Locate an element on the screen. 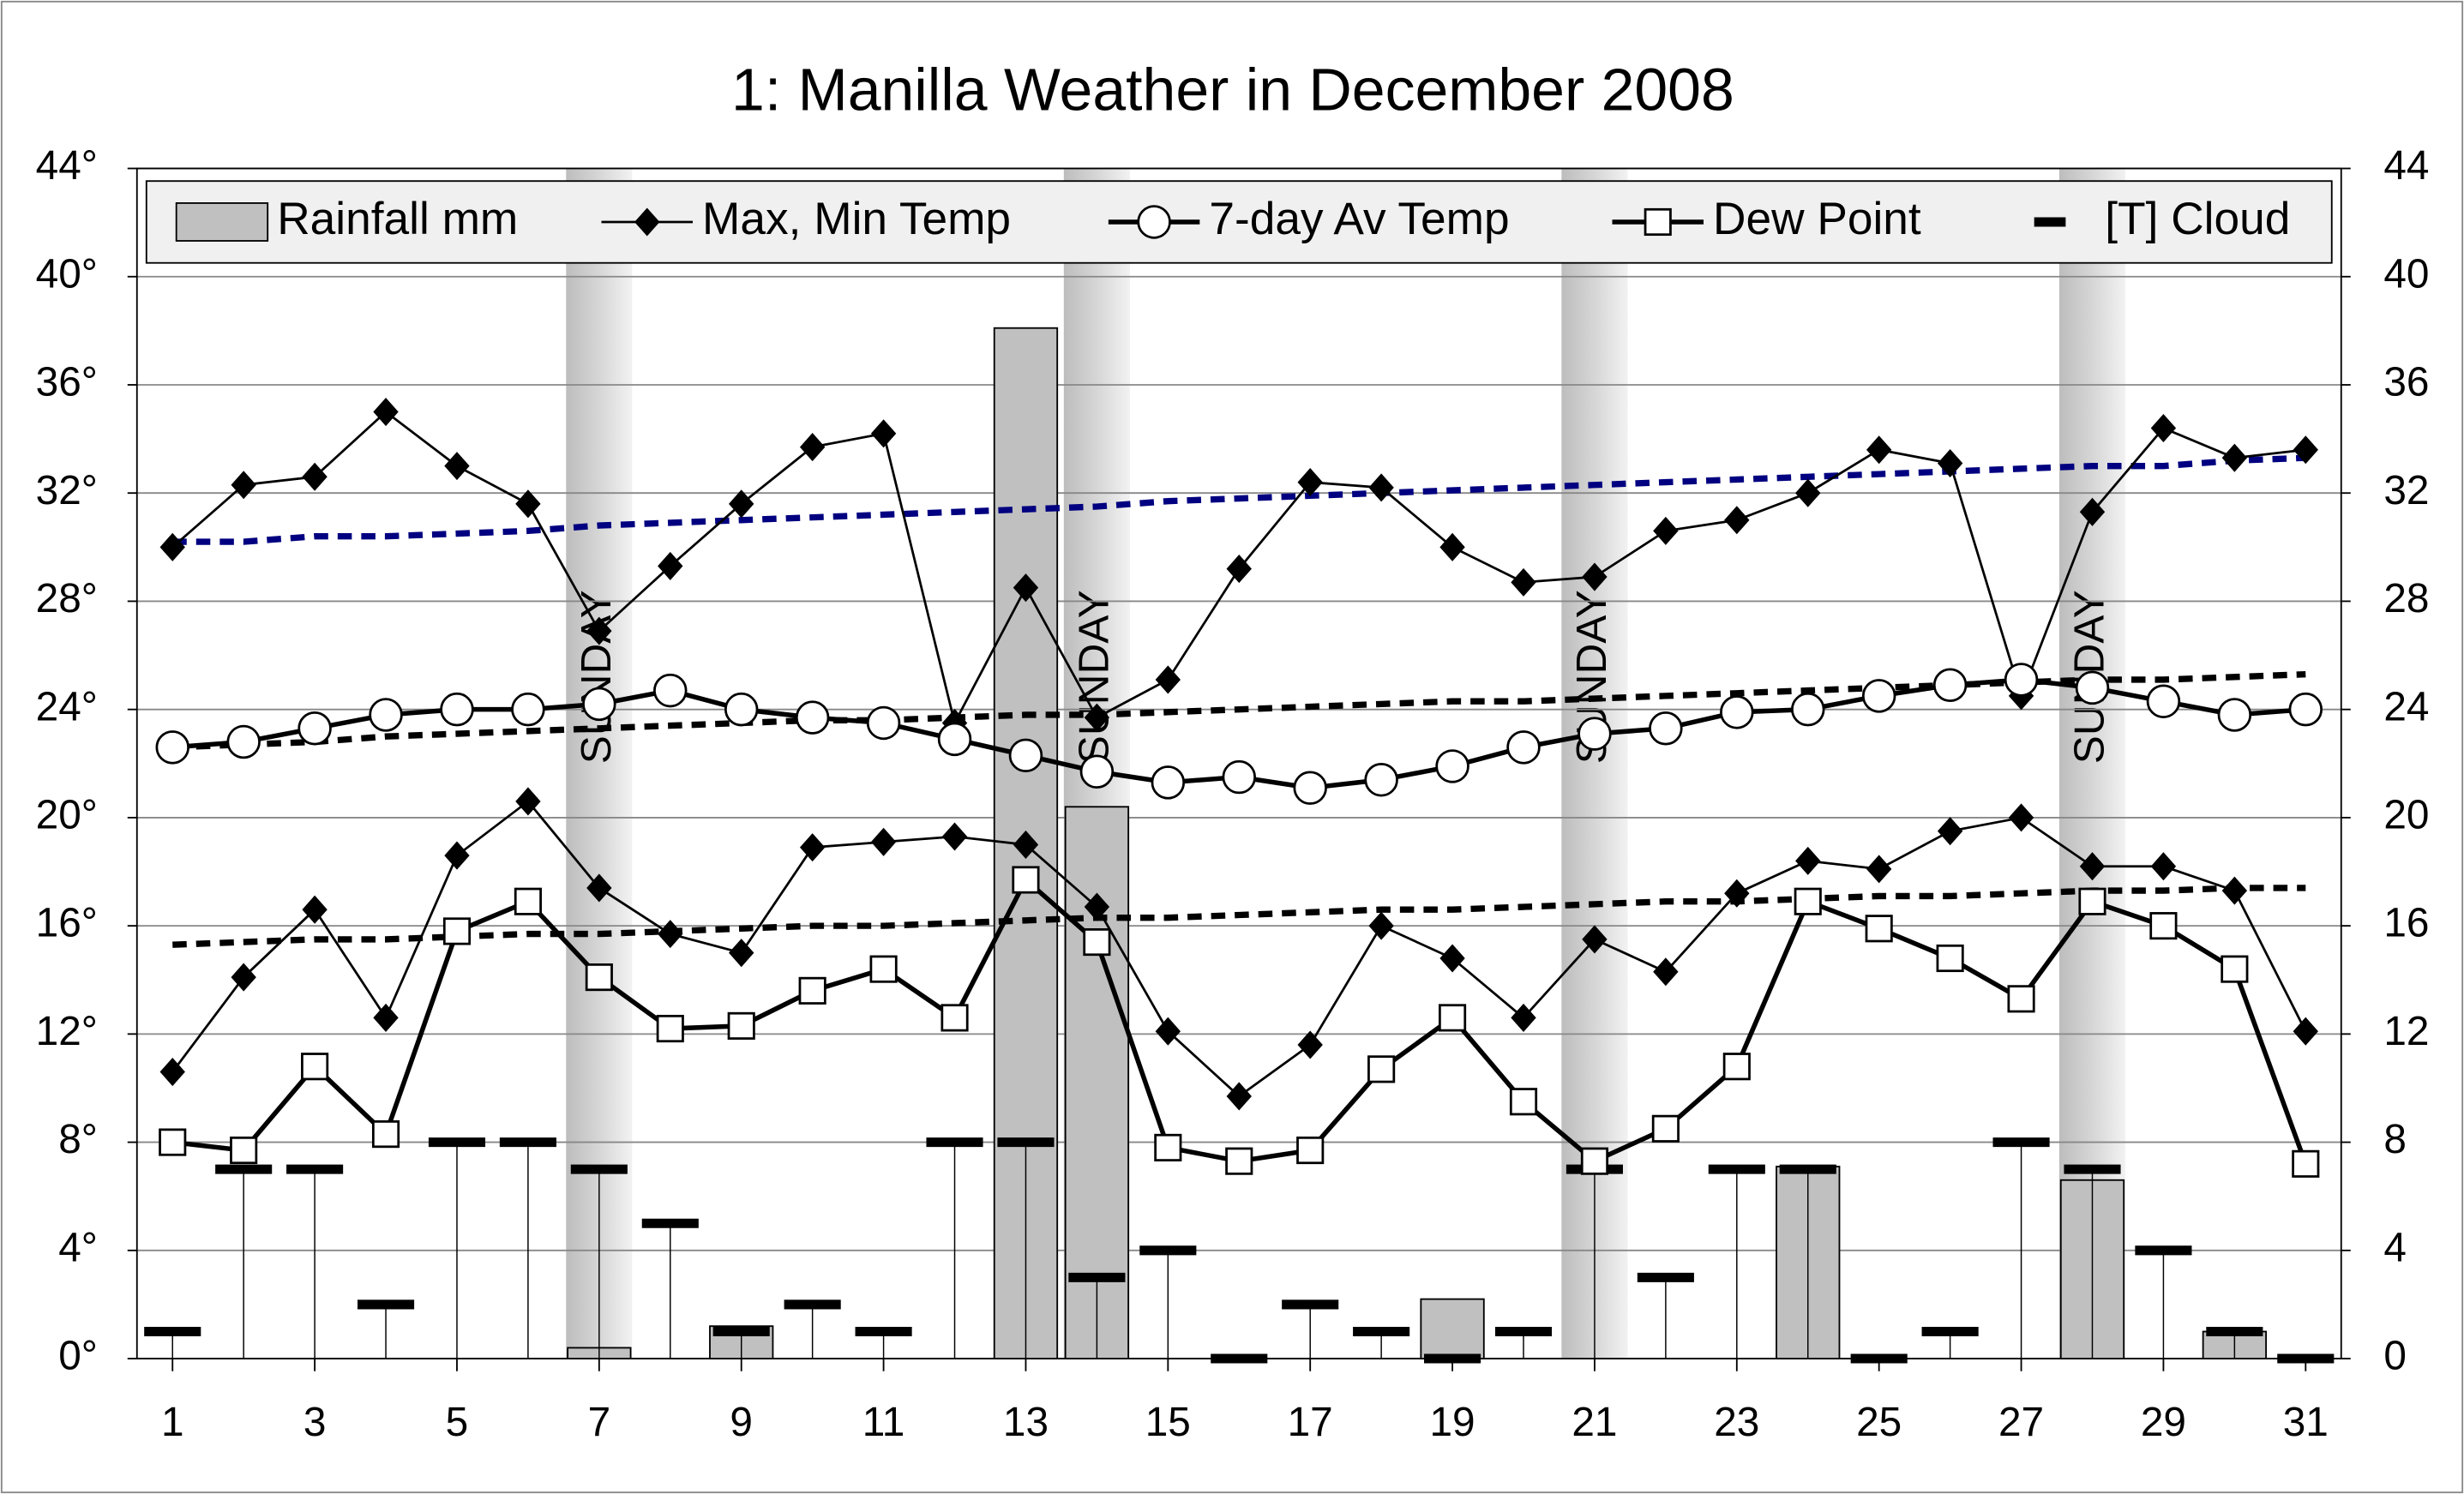 The image size is (2464, 1494). x-tick-label: 23 is located at coordinates (1736, 1422).